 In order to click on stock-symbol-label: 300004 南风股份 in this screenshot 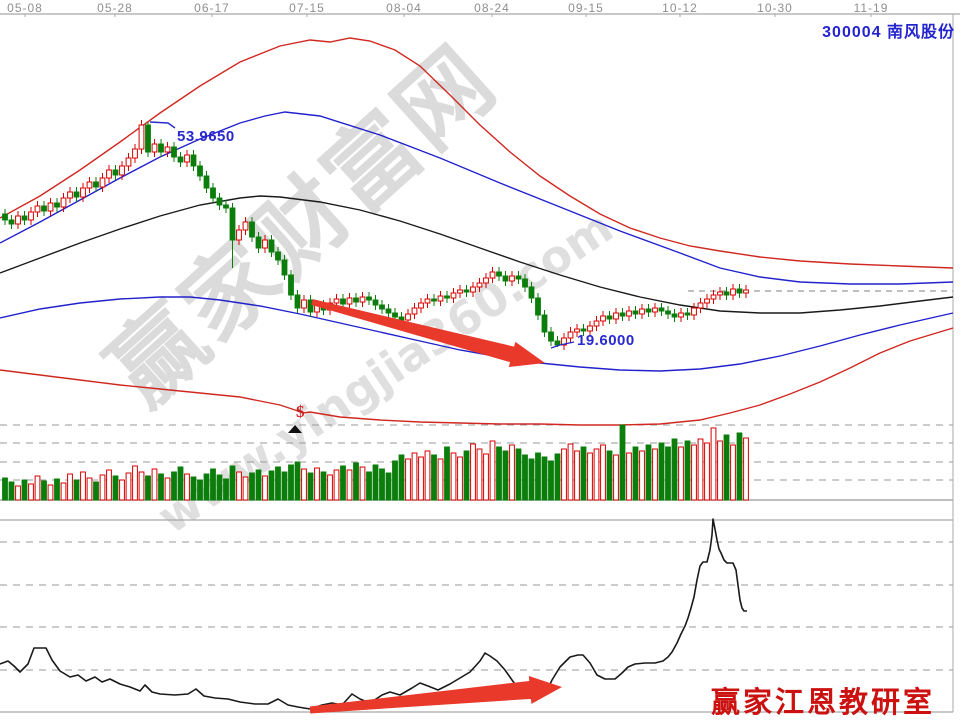, I will do `click(888, 32)`.